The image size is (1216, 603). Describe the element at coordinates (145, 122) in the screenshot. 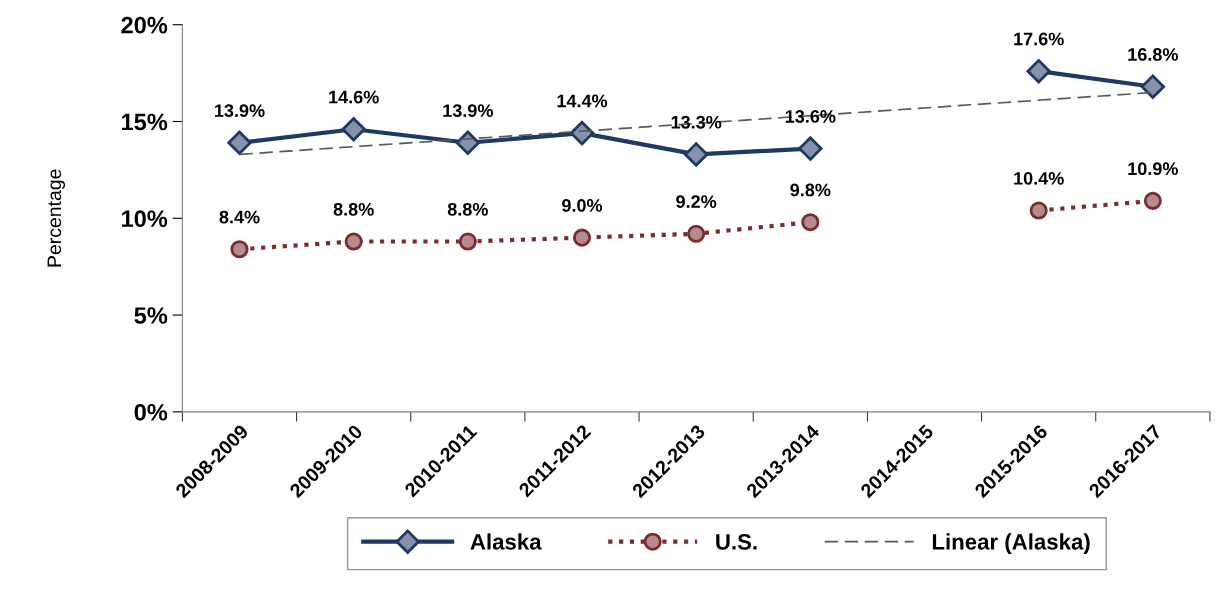

I see `y-tick-label: 15%` at that location.